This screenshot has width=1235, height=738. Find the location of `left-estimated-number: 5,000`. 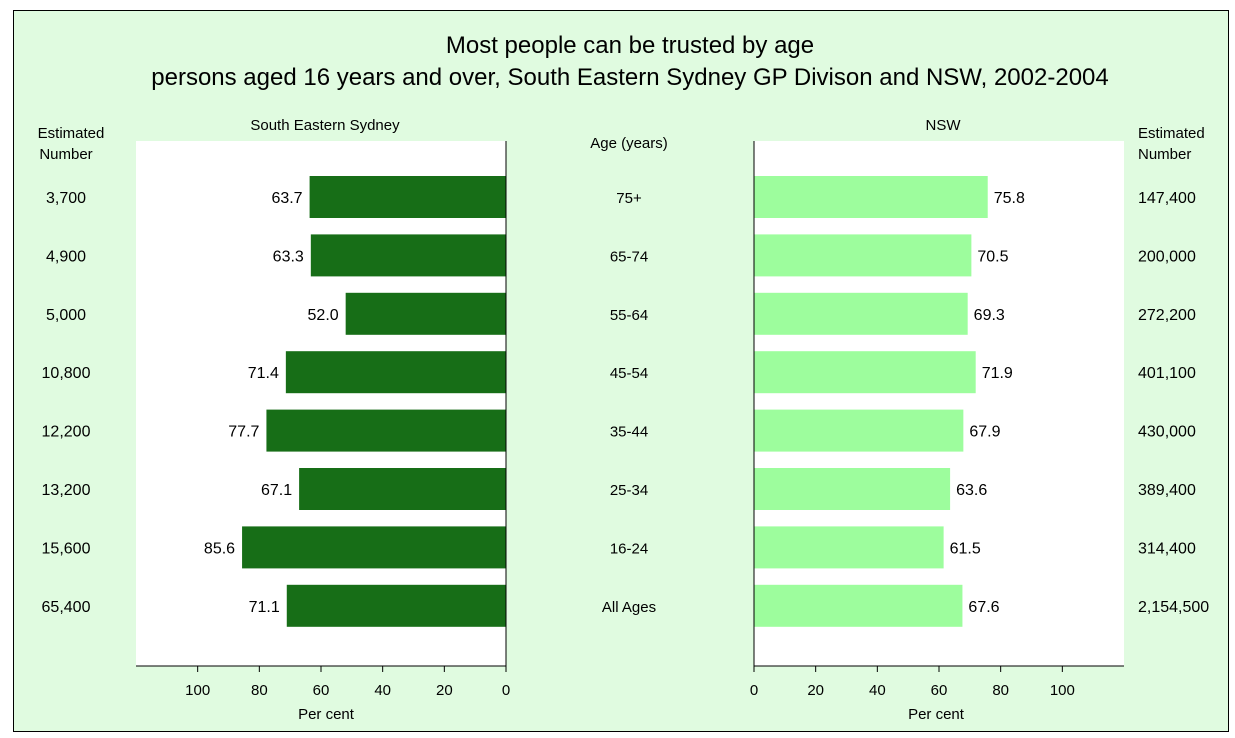

left-estimated-number: 5,000 is located at coordinates (66, 315).